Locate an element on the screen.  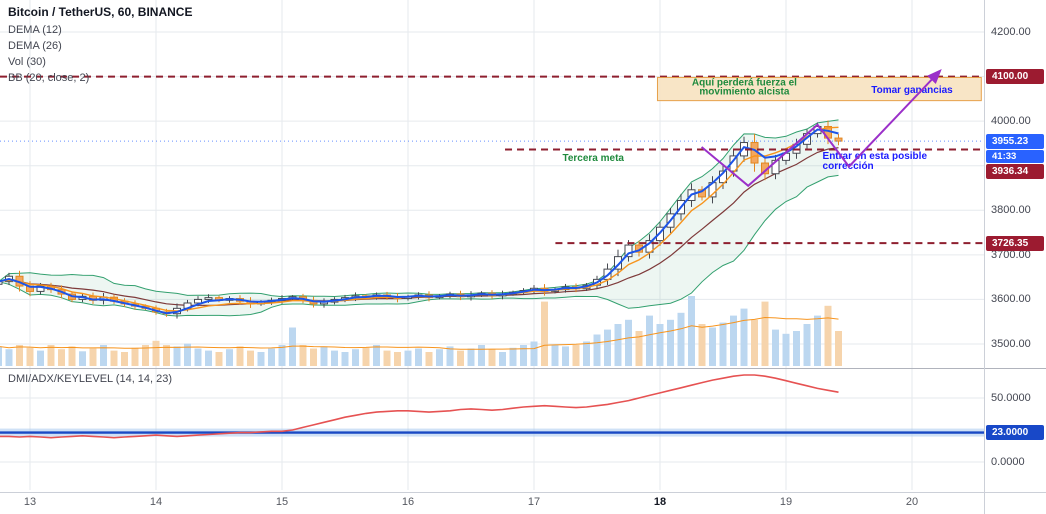
lower-panel-legend: DMI/ADX/KEYLEVEL (14, 14, 23) is located at coordinates (90, 379).